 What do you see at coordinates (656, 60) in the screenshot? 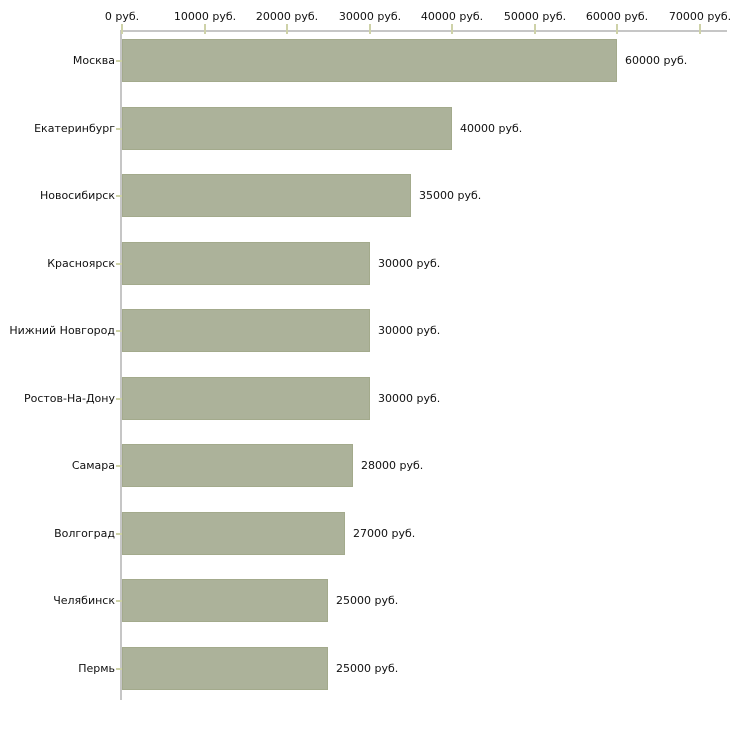
I see `value-label: 60000 руб.` at bounding box center [656, 60].